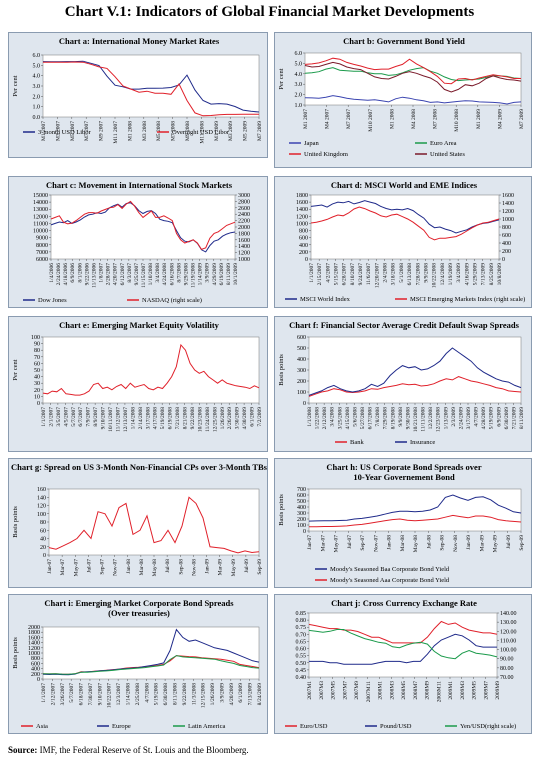  I want to click on y-tick-label: 200, so click(303, 253).